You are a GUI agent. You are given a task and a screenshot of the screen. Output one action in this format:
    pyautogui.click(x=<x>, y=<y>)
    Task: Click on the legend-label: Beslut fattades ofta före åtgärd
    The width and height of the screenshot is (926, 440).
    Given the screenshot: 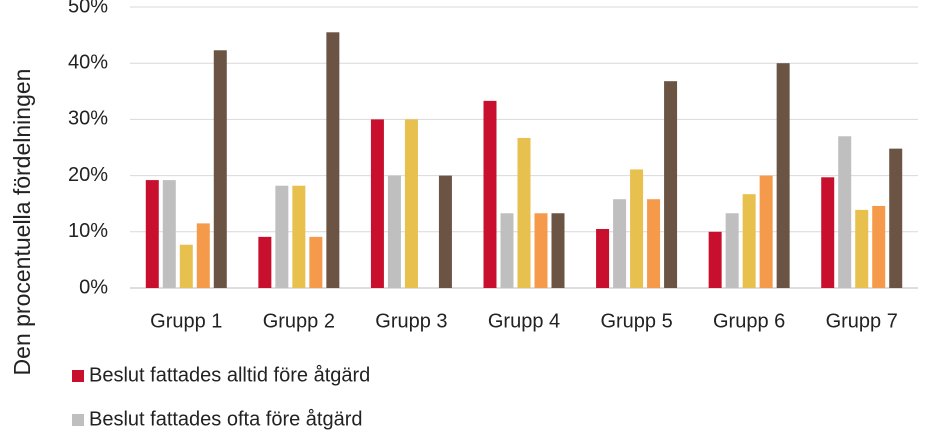 What is the action you would take?
    pyautogui.click(x=226, y=419)
    